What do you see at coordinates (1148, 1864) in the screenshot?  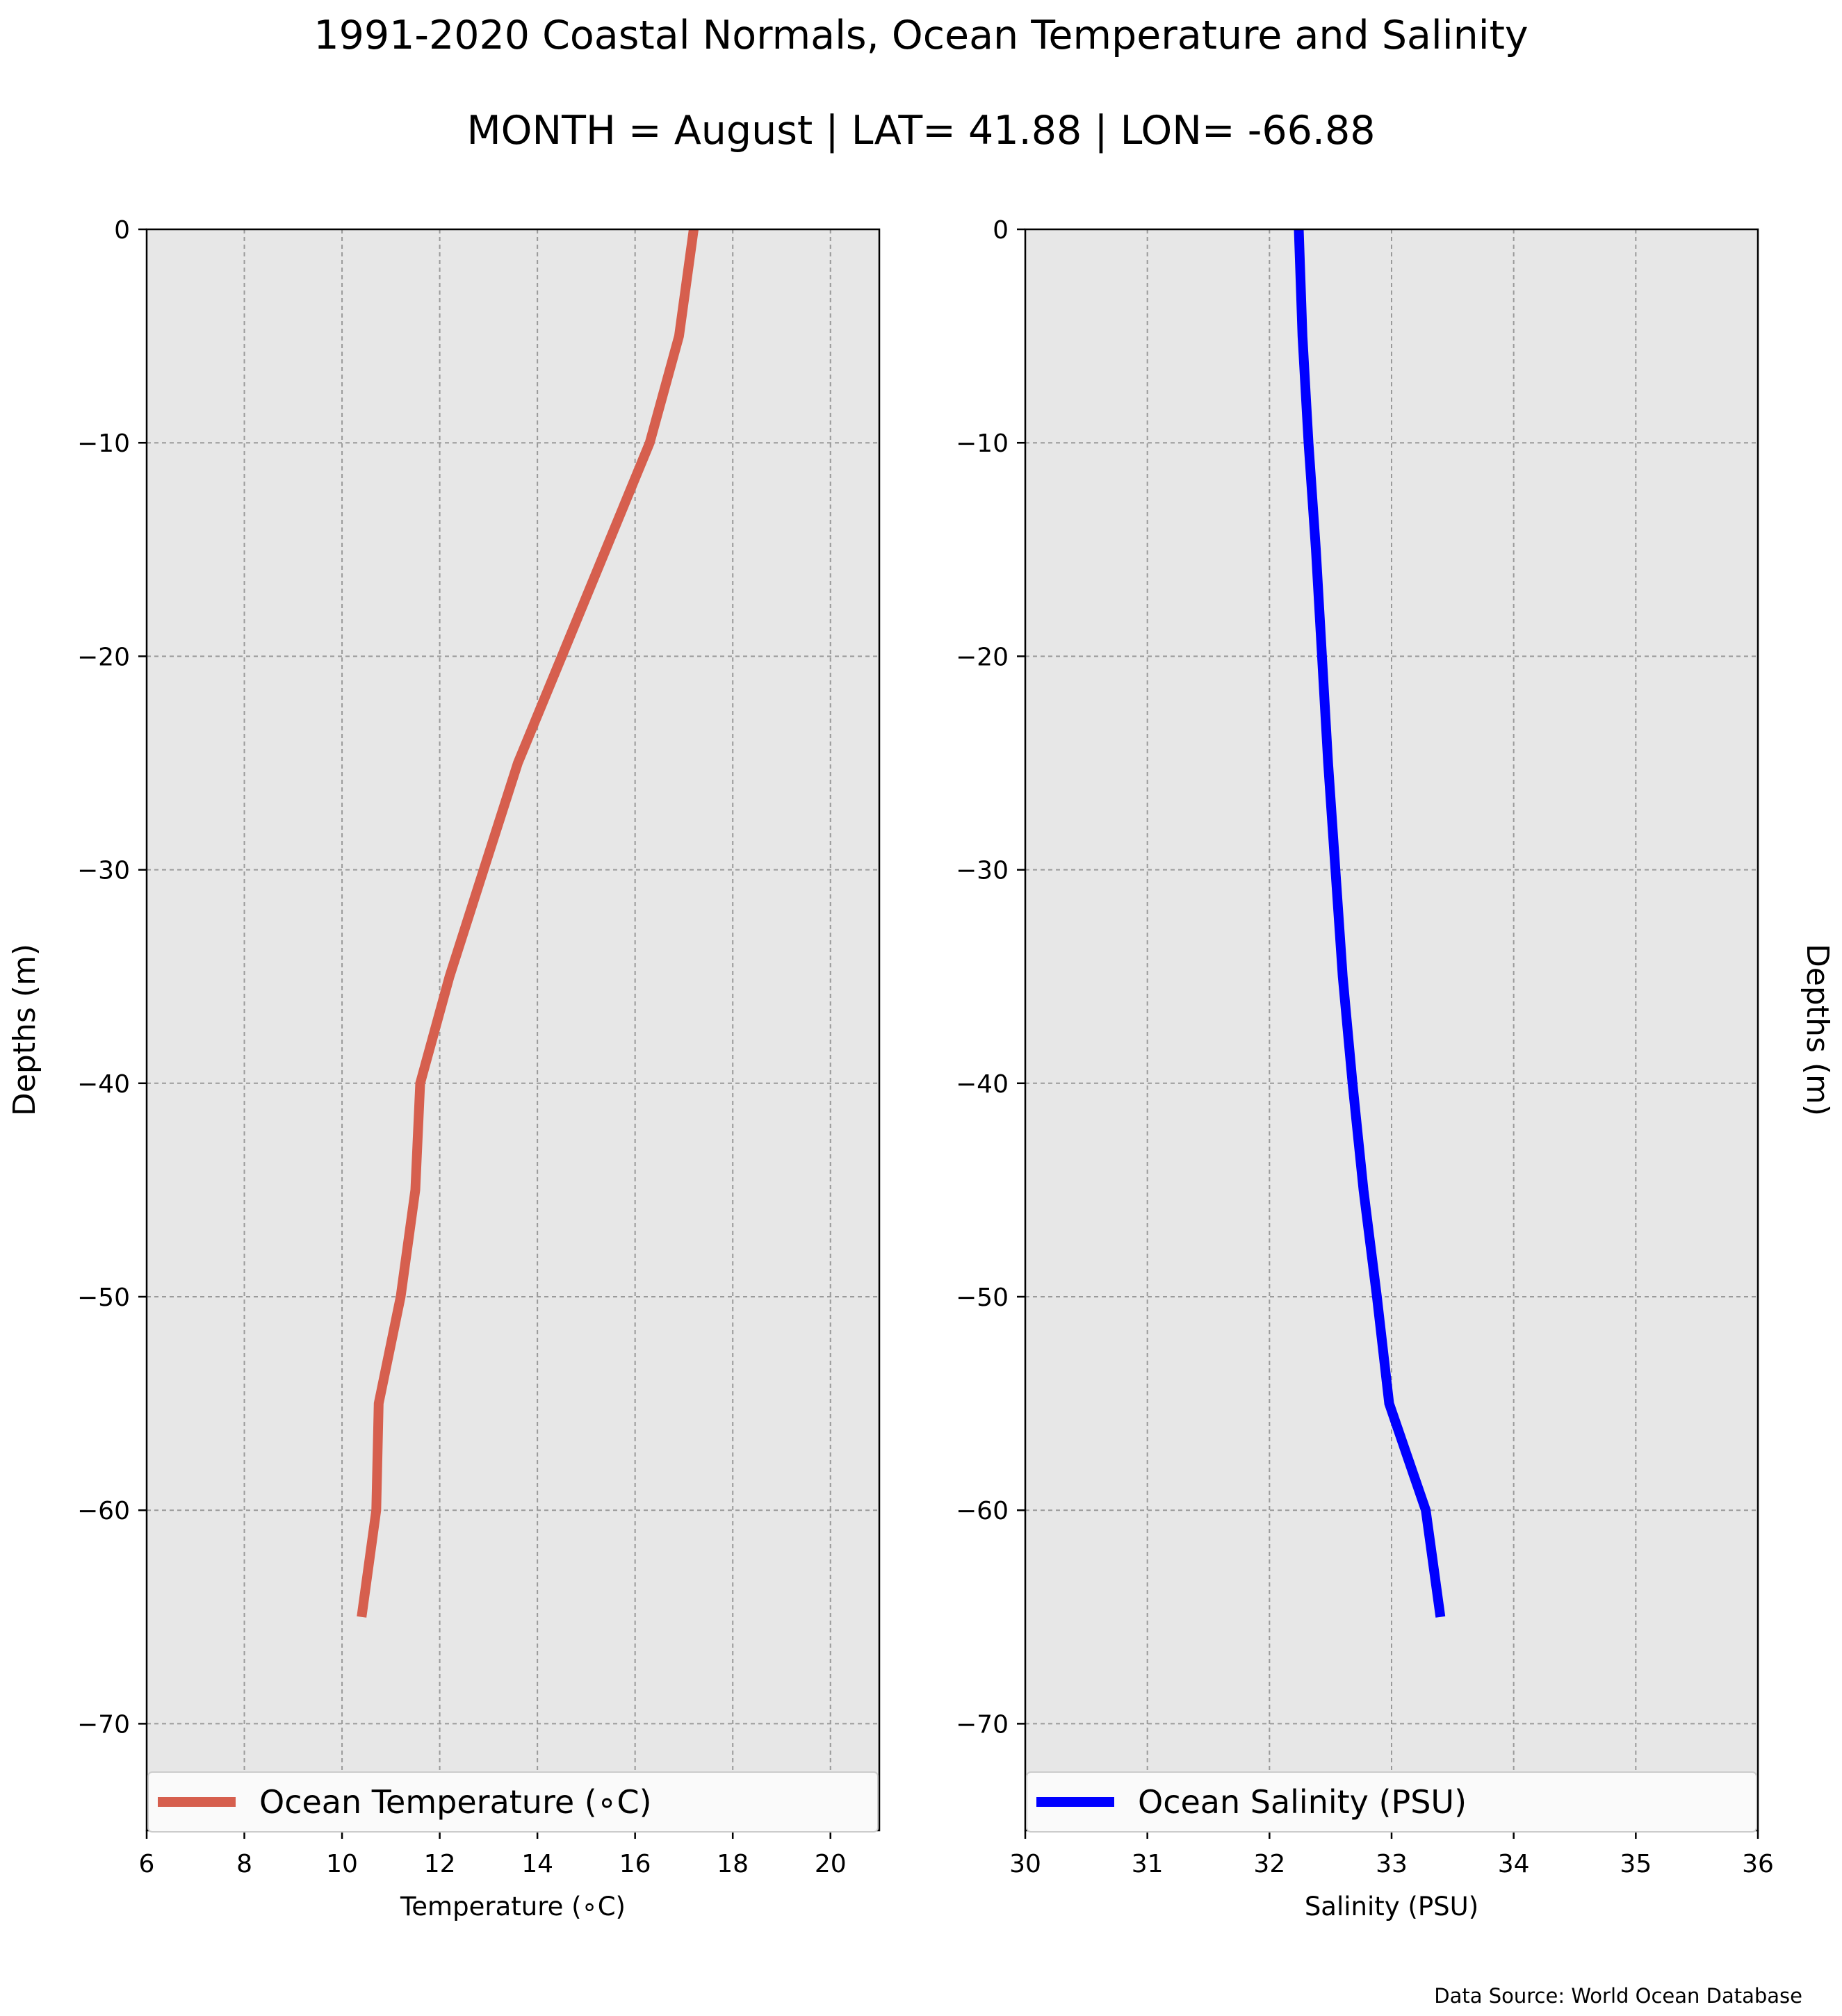 I see `x-tick-label: 31` at bounding box center [1148, 1864].